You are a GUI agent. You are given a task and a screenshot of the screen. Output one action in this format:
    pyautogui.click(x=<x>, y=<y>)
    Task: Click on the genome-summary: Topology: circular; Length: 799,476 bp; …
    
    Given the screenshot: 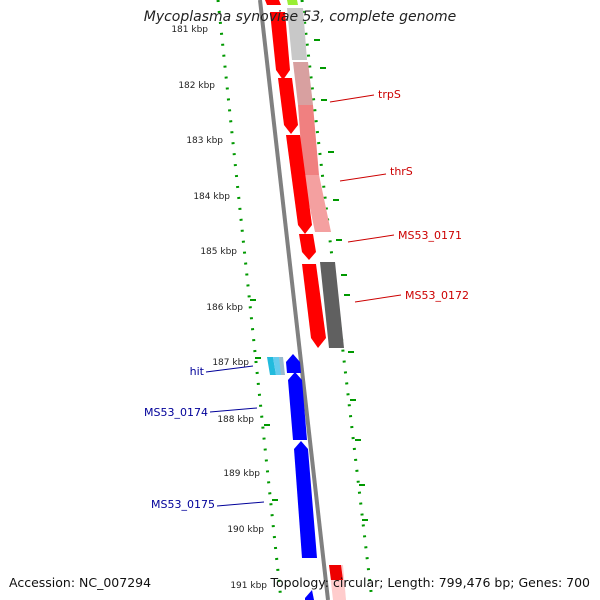 What is the action you would take?
    pyautogui.click(x=430, y=582)
    